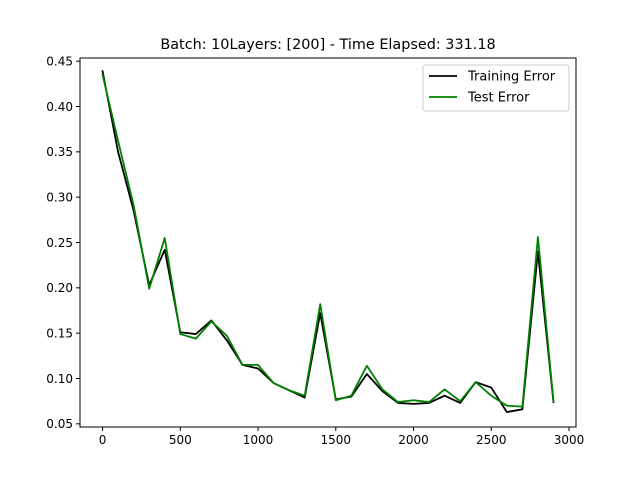 The height and width of the screenshot is (480, 640). I want to click on y-tick-label: 0.25, so click(59, 243).